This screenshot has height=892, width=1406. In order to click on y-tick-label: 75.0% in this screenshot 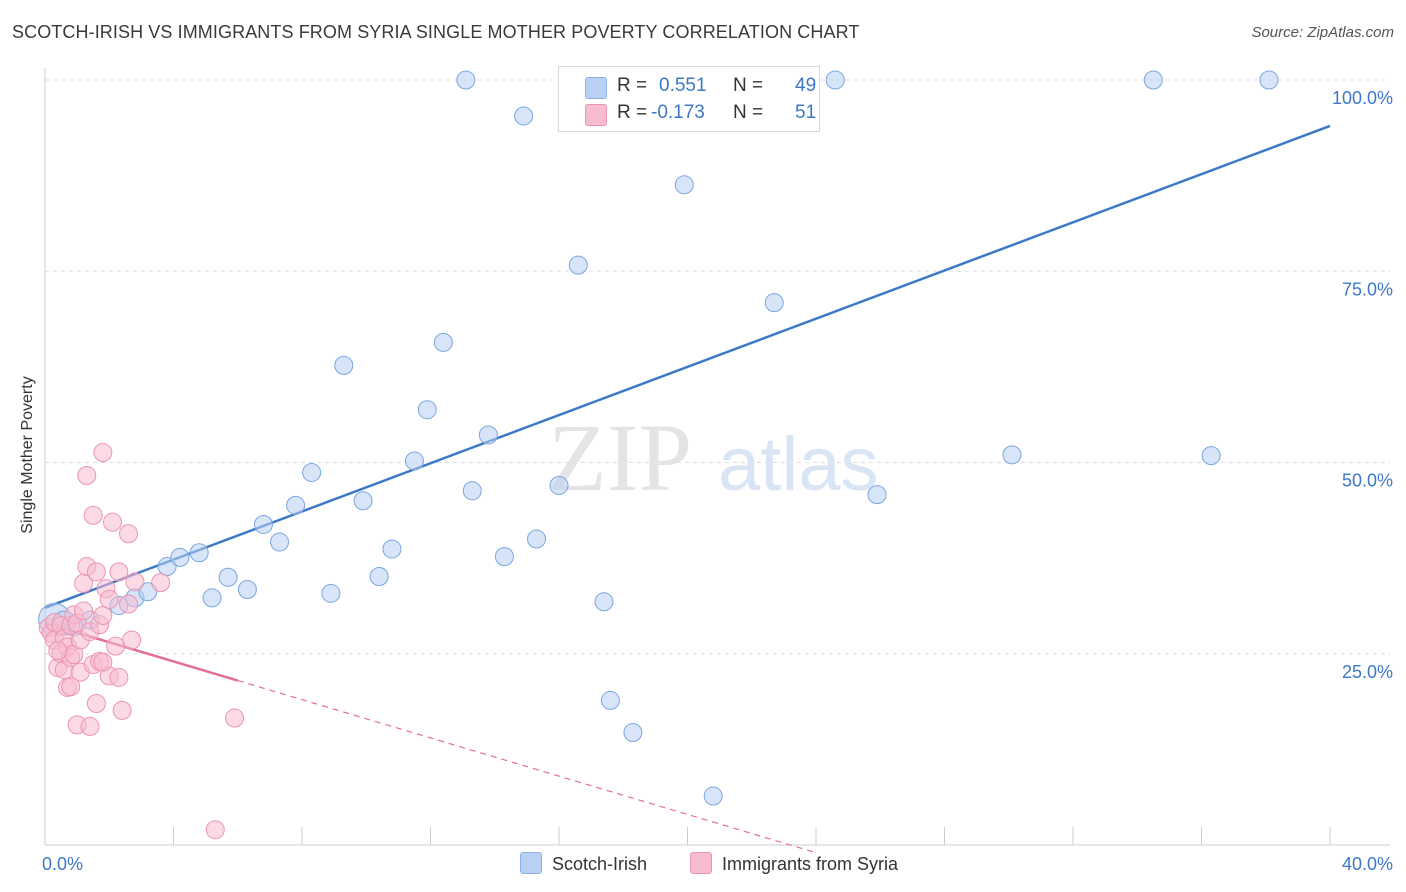, I will do `click(1367, 289)`.